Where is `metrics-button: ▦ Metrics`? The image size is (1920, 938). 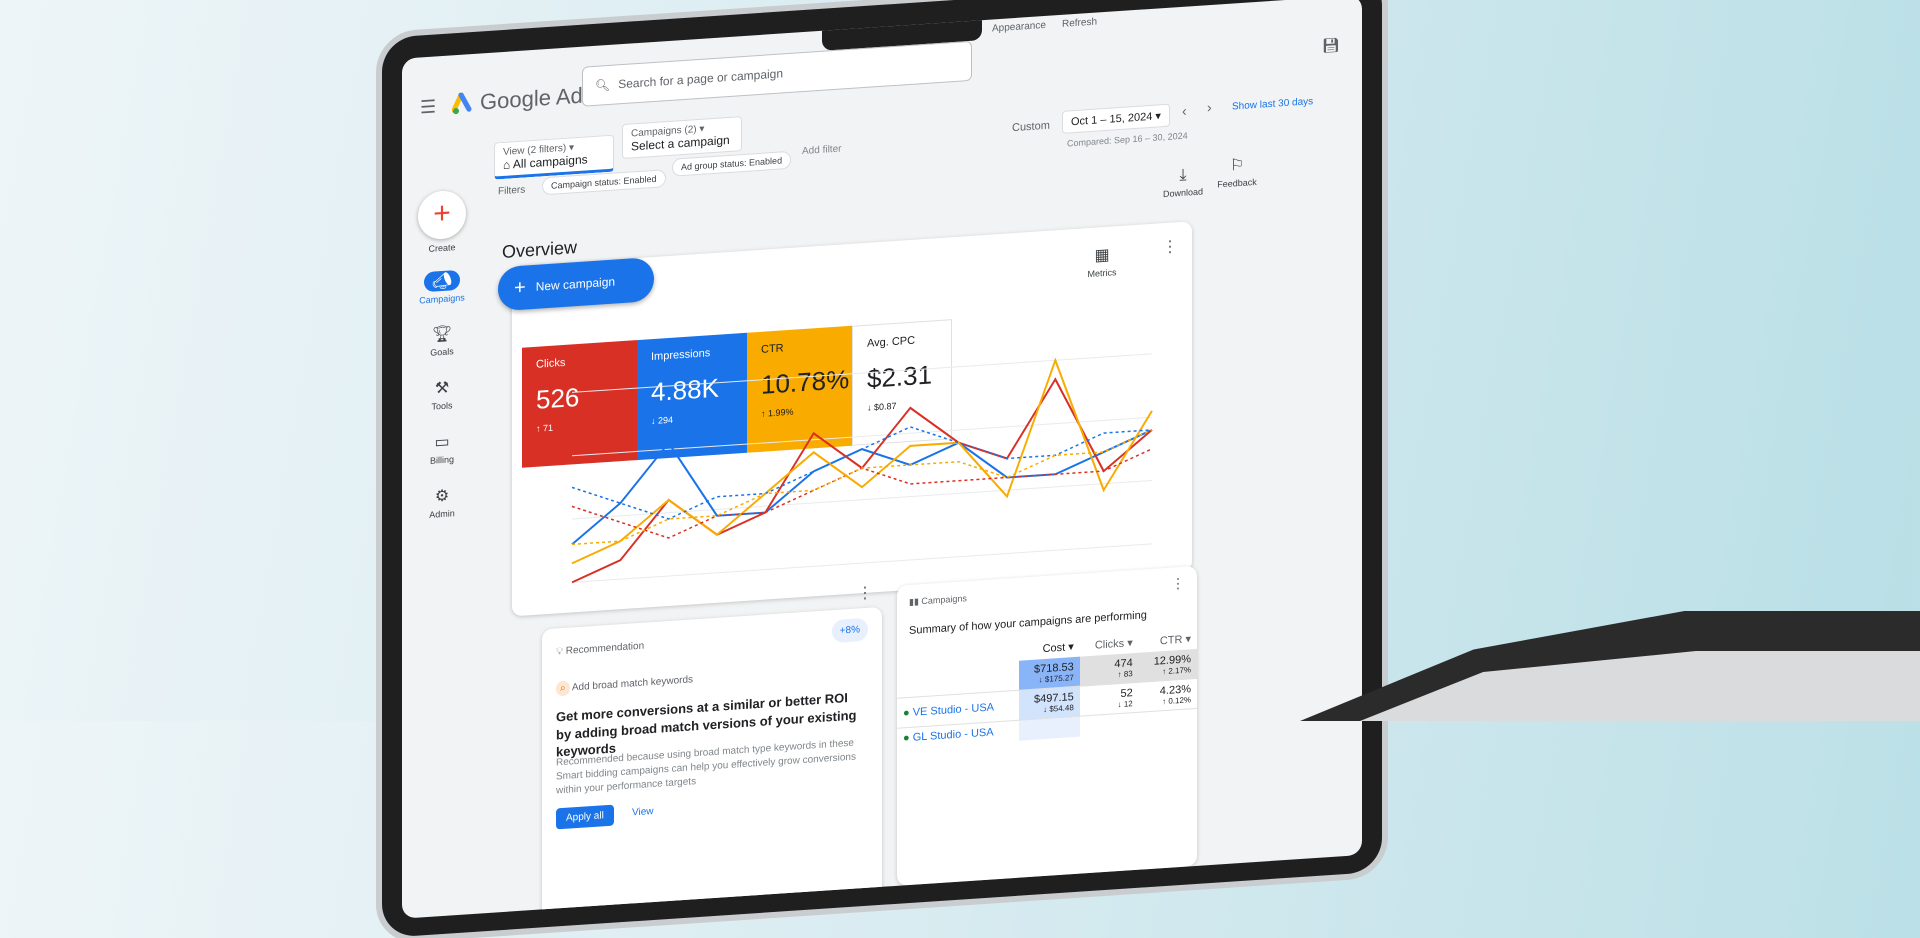 metrics-button: ▦ Metrics is located at coordinates (1102, 262).